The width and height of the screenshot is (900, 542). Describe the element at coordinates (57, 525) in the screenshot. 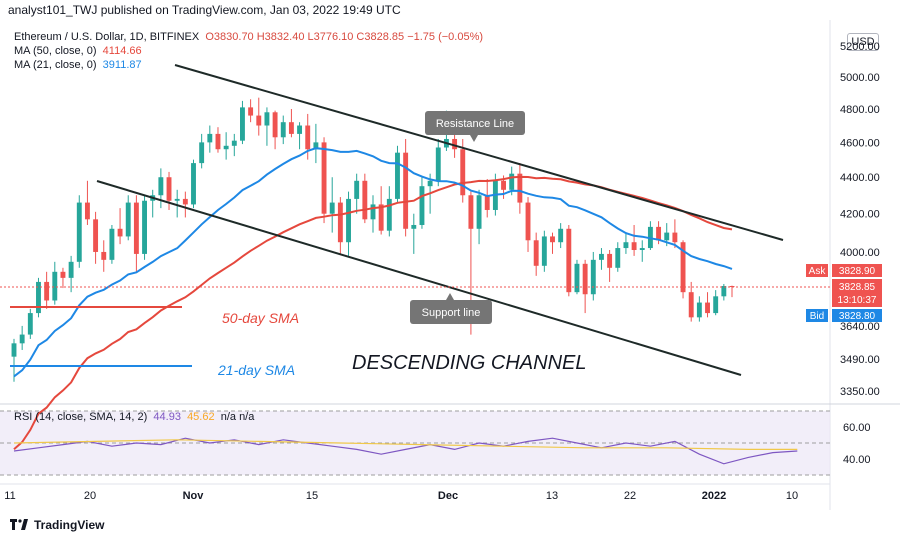

I see `footer-brand: TradingView` at that location.